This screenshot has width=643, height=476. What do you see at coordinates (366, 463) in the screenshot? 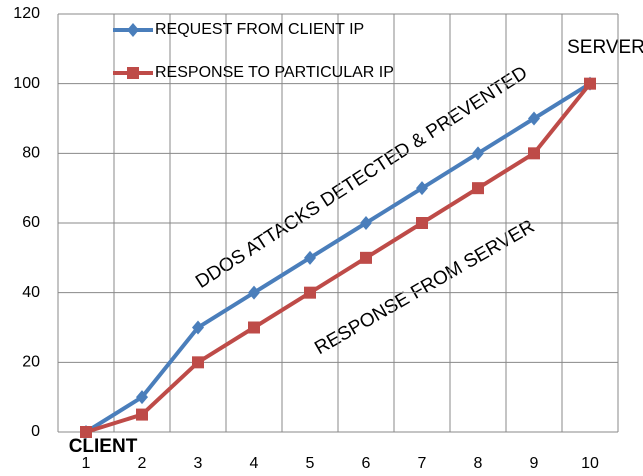
I see `x-tick-label: 6` at bounding box center [366, 463].